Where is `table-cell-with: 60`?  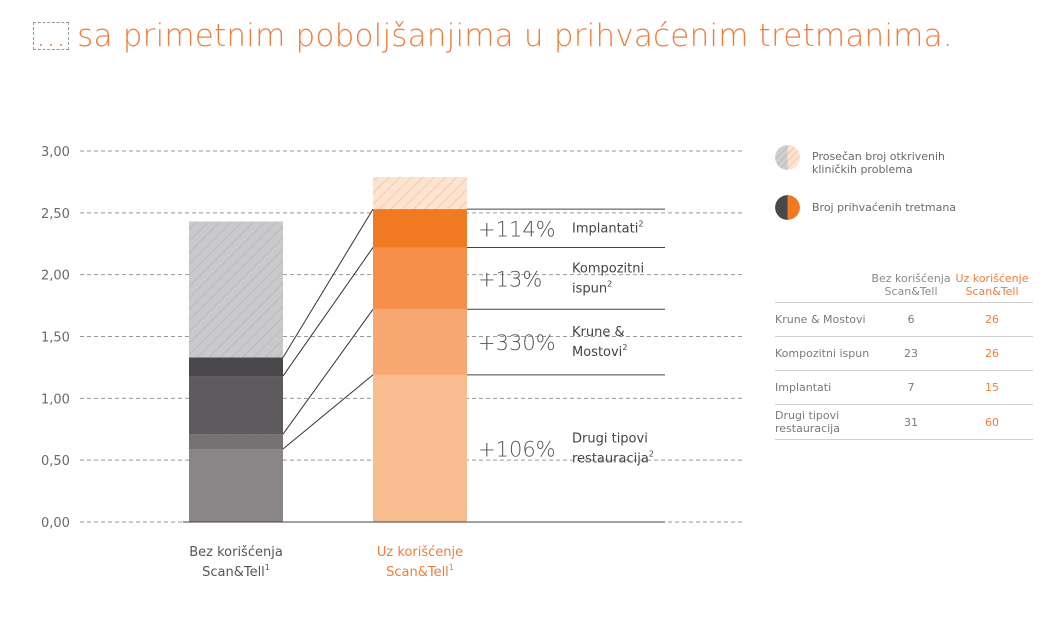 table-cell-with: 60 is located at coordinates (992, 422).